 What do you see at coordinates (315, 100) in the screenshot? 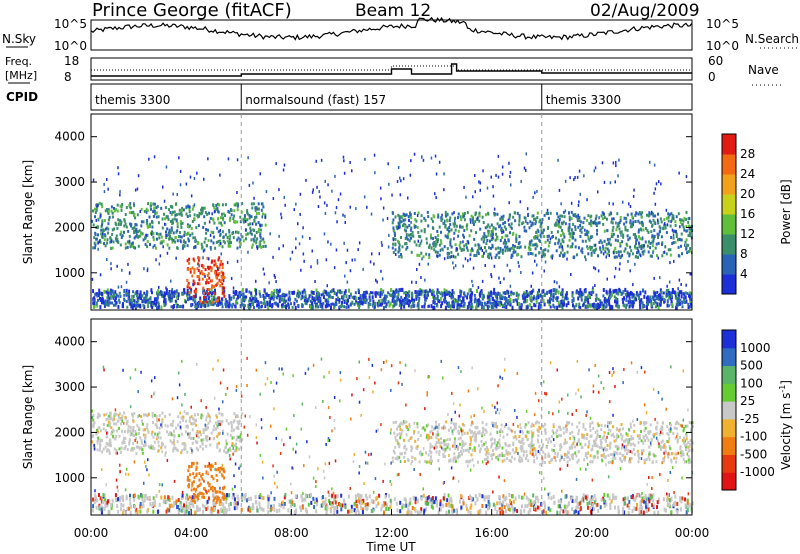
I see `cpid-segment-name: normalsound (fast) 157` at bounding box center [315, 100].